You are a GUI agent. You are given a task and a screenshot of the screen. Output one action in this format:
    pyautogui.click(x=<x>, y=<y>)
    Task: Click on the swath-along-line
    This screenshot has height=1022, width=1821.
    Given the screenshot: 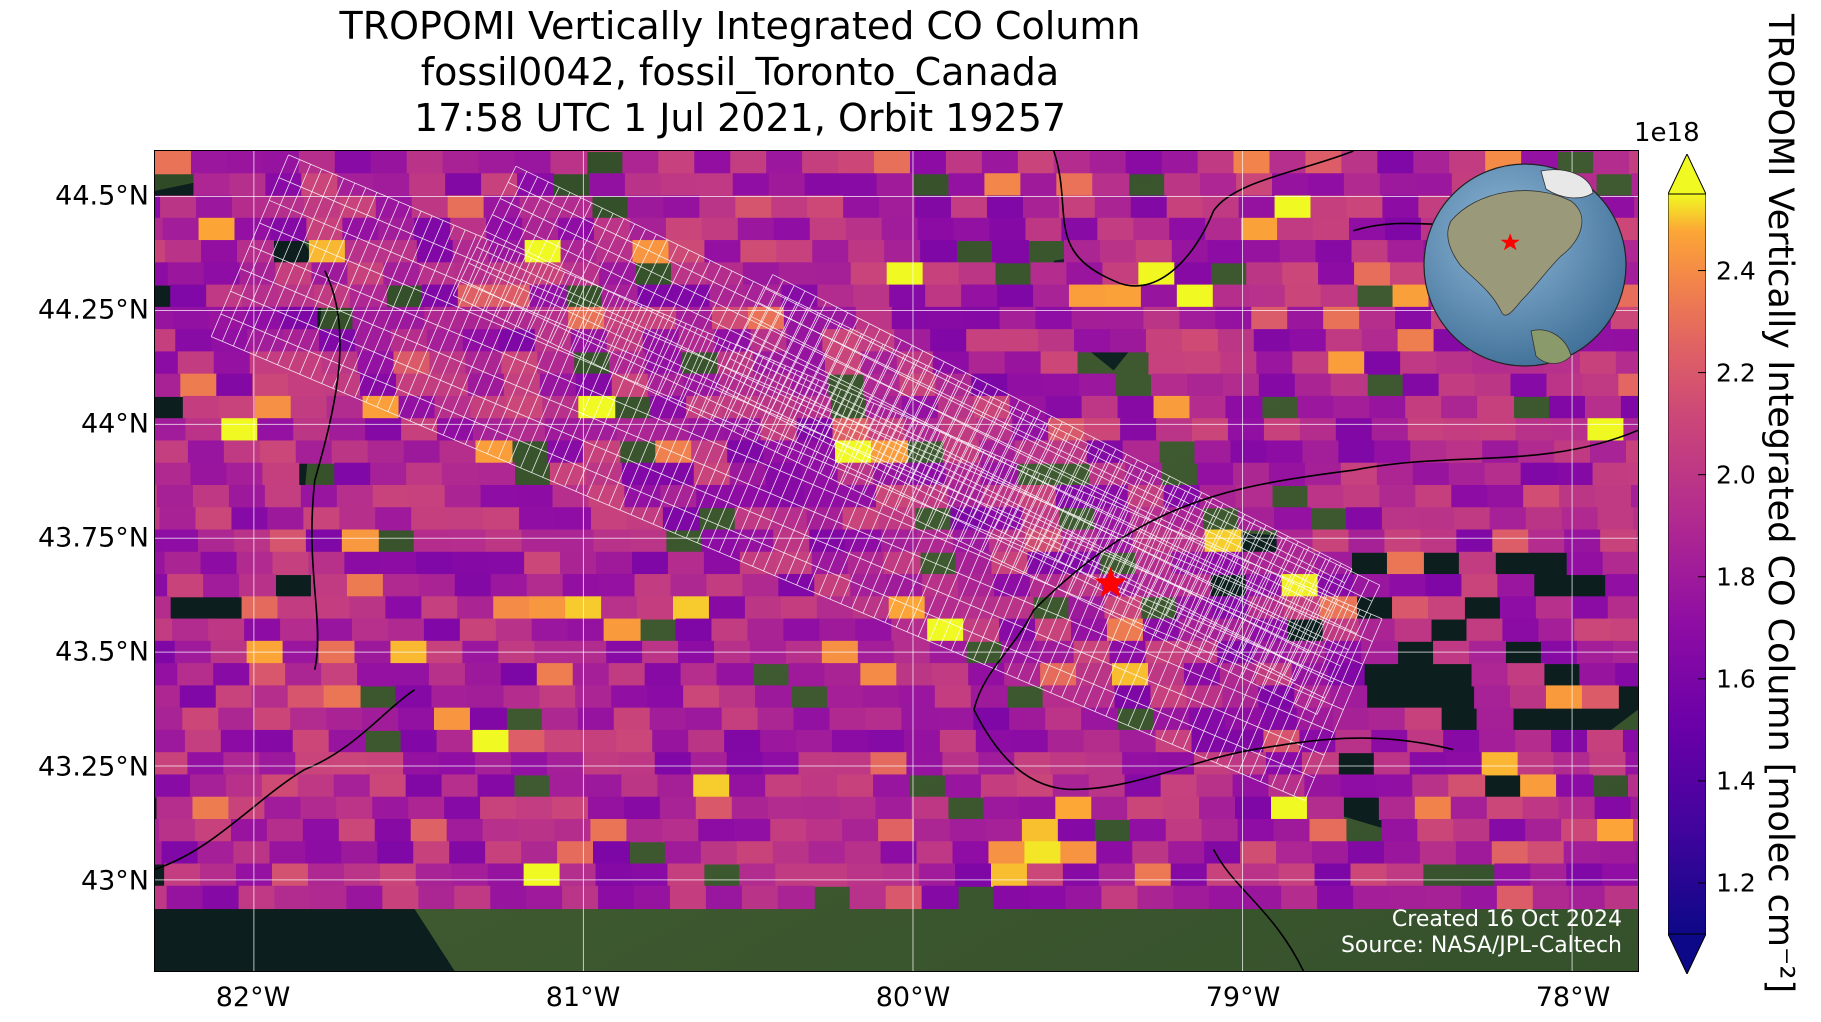 What is the action you would take?
    pyautogui.click(x=1034, y=478)
    